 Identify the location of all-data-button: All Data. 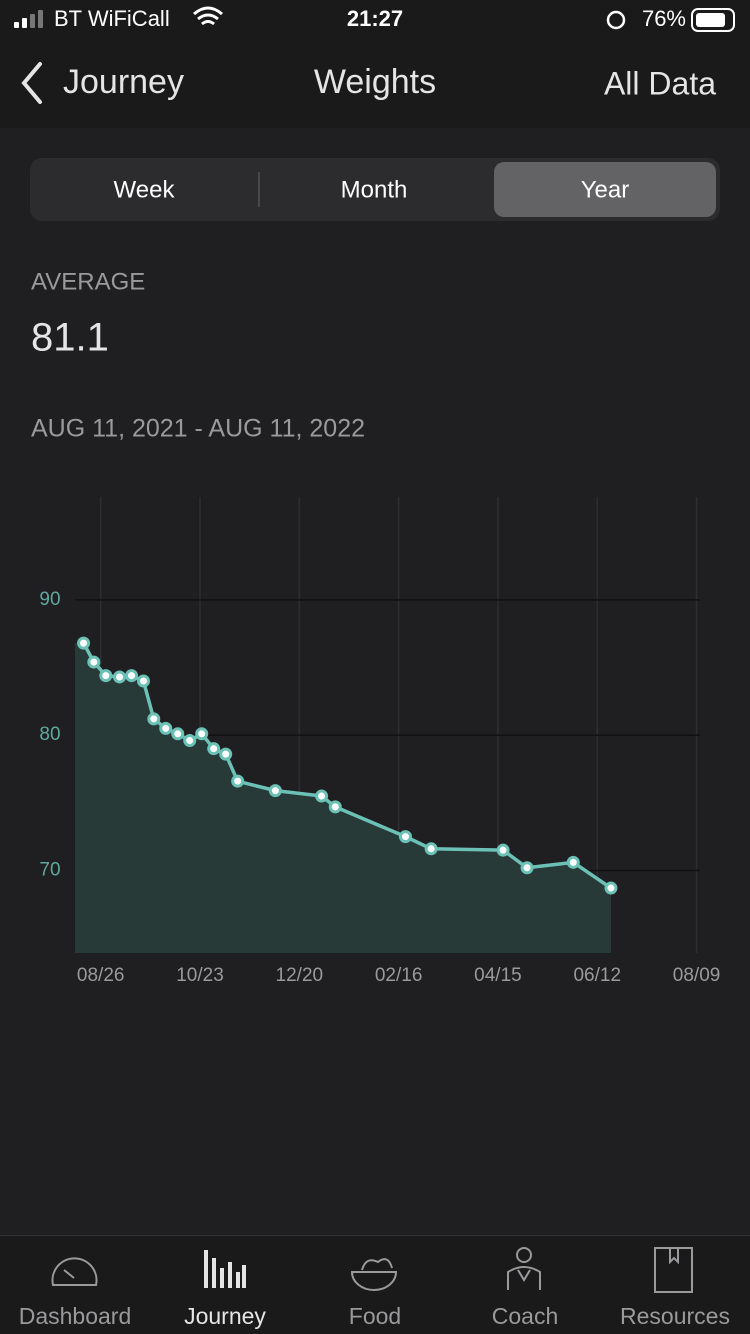
(660, 83).